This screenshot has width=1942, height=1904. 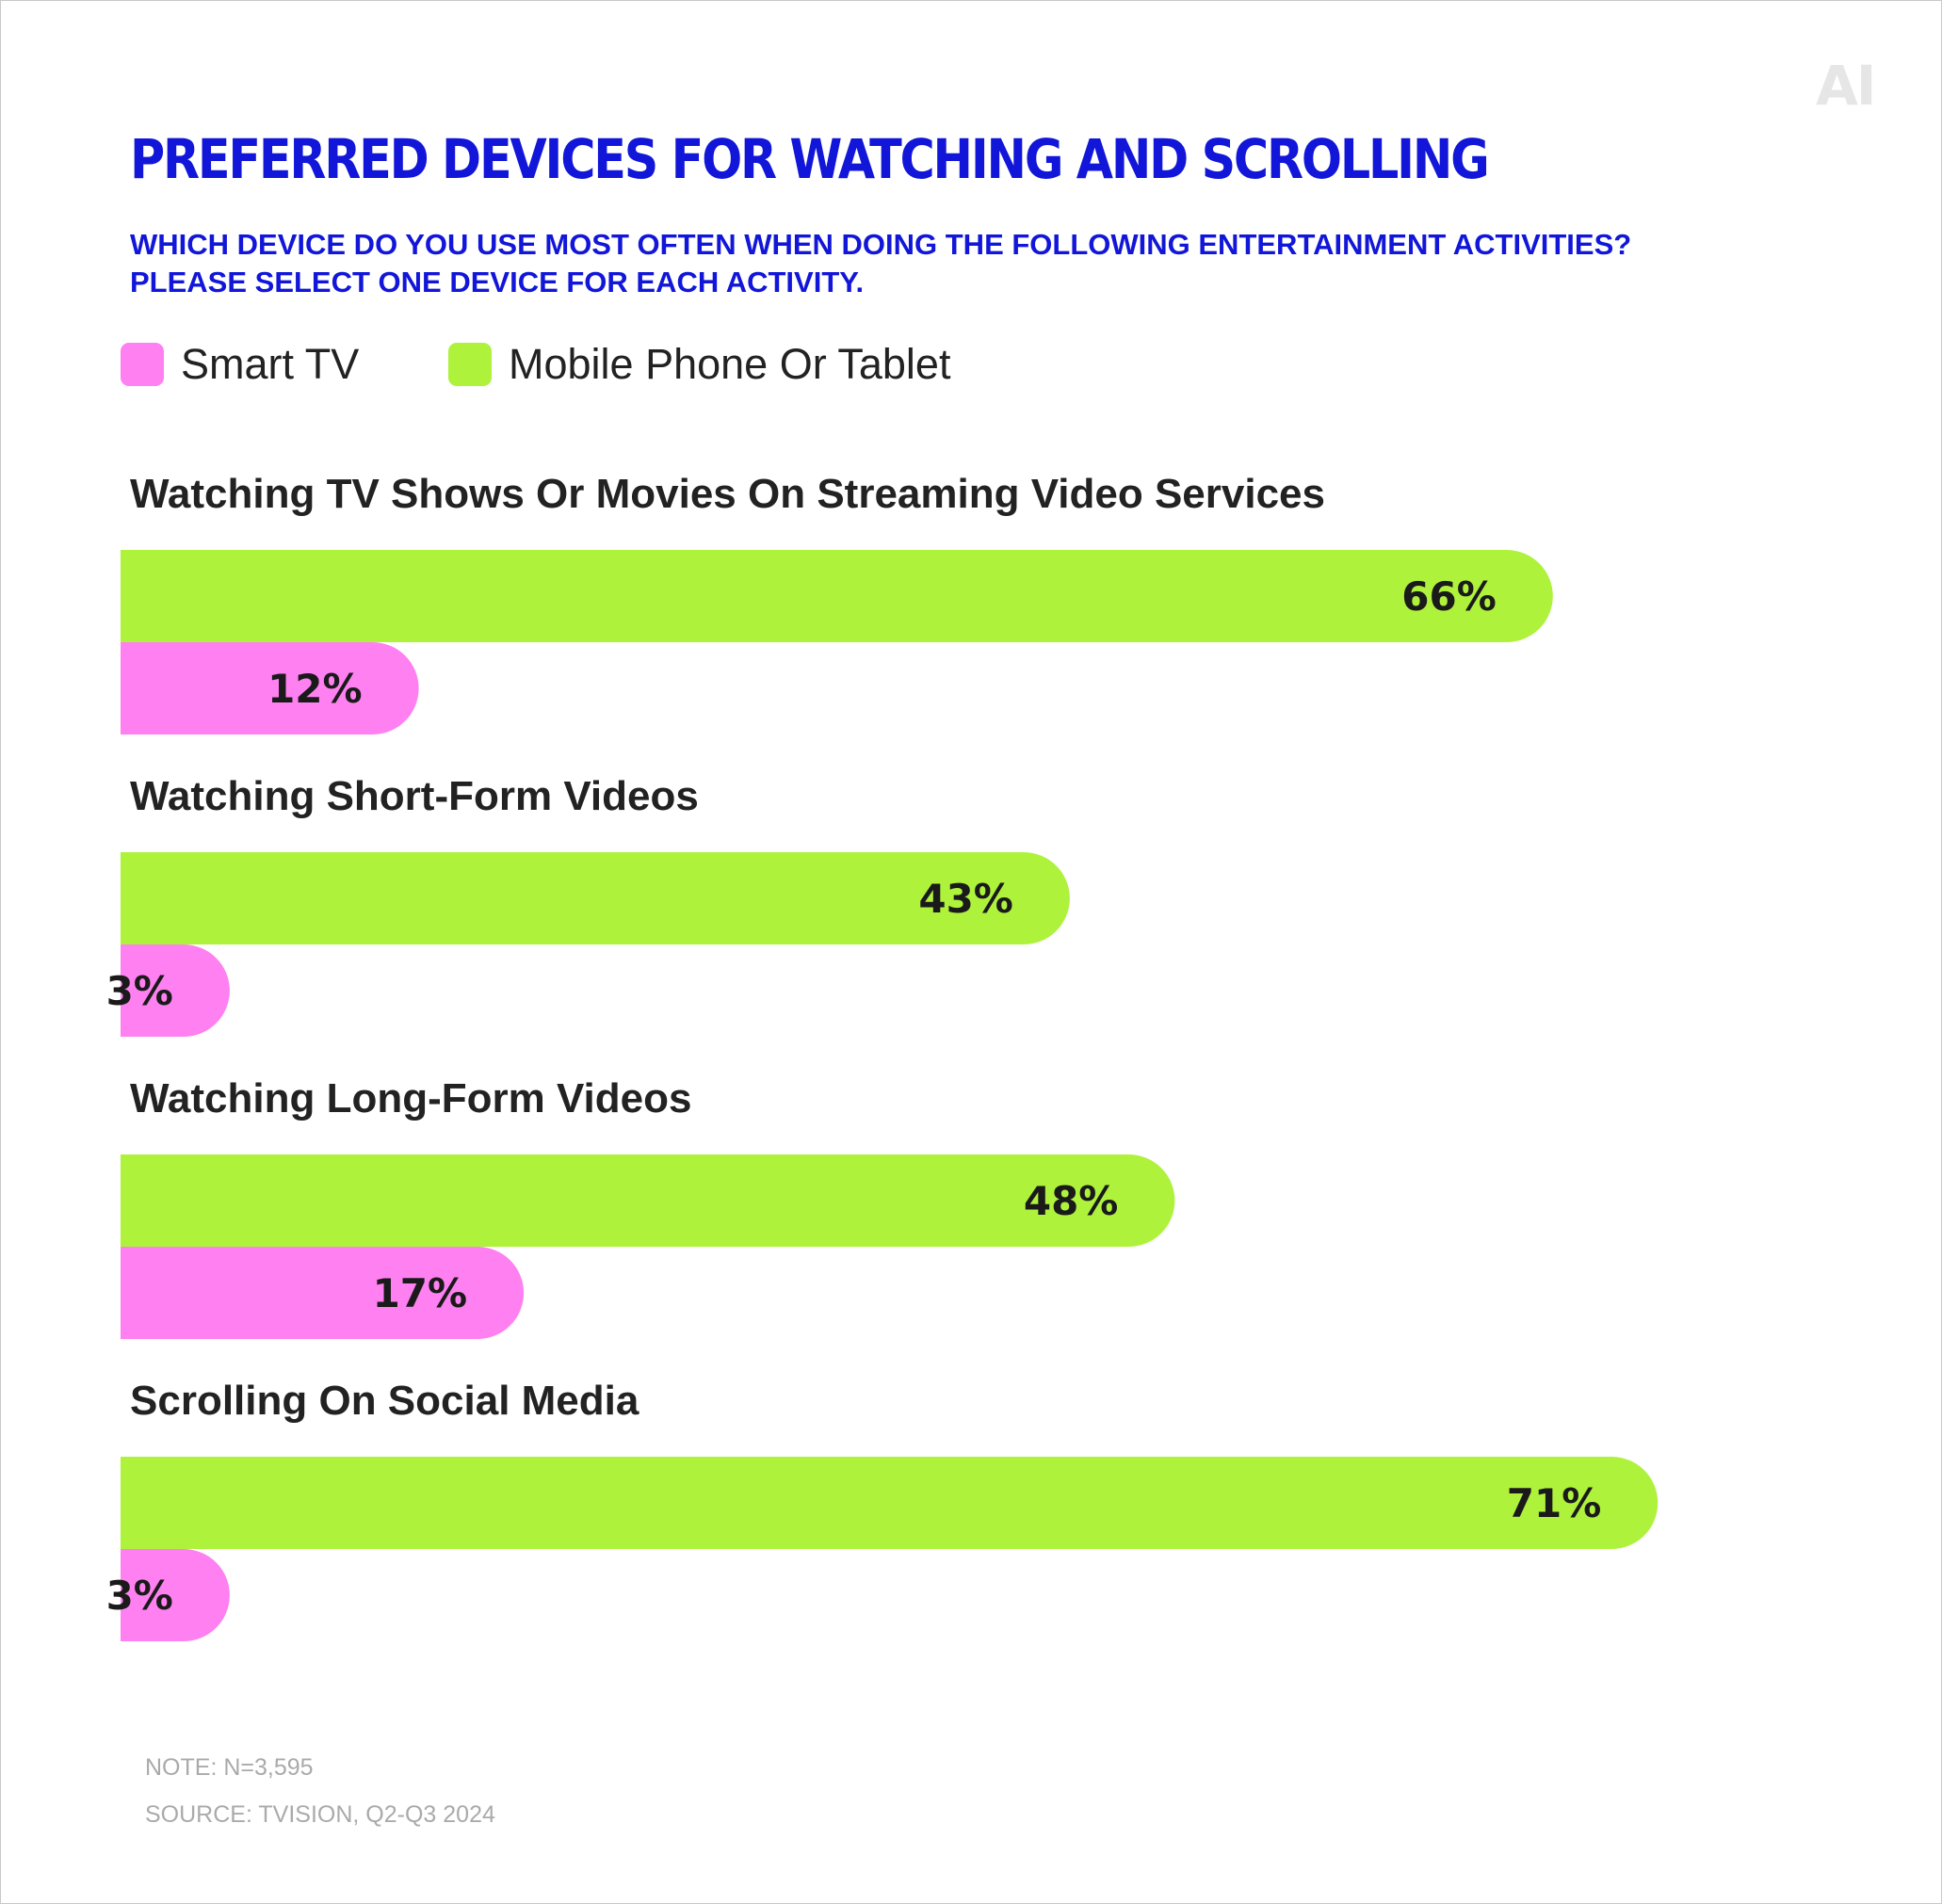 I want to click on category-label-3: Scrolling On Social Media, so click(x=384, y=1401).